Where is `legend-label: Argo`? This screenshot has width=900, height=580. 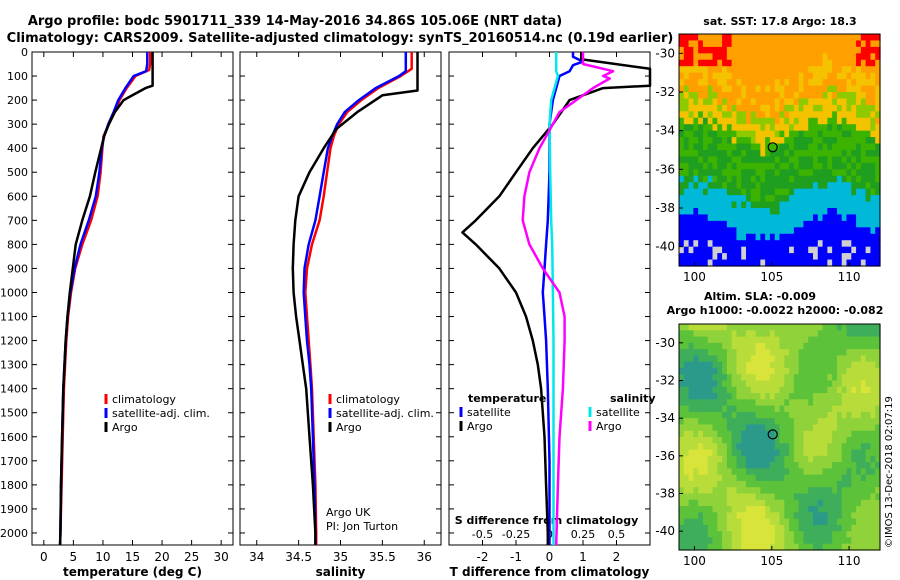 legend-label: Argo is located at coordinates (609, 426).